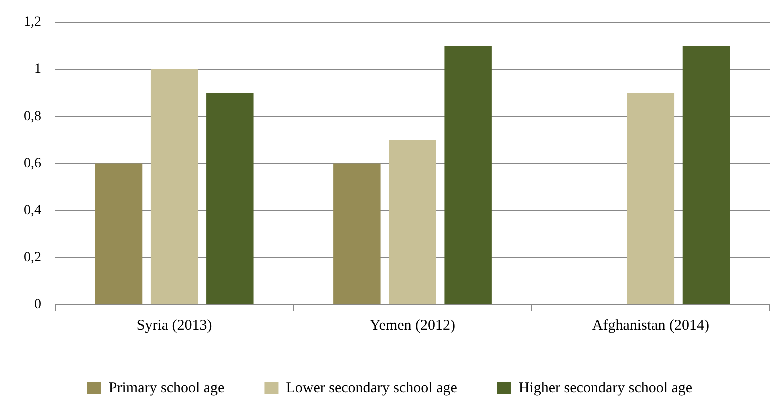 The image size is (784, 412). What do you see at coordinates (38, 305) in the screenshot?
I see `y-tick-label: 0` at bounding box center [38, 305].